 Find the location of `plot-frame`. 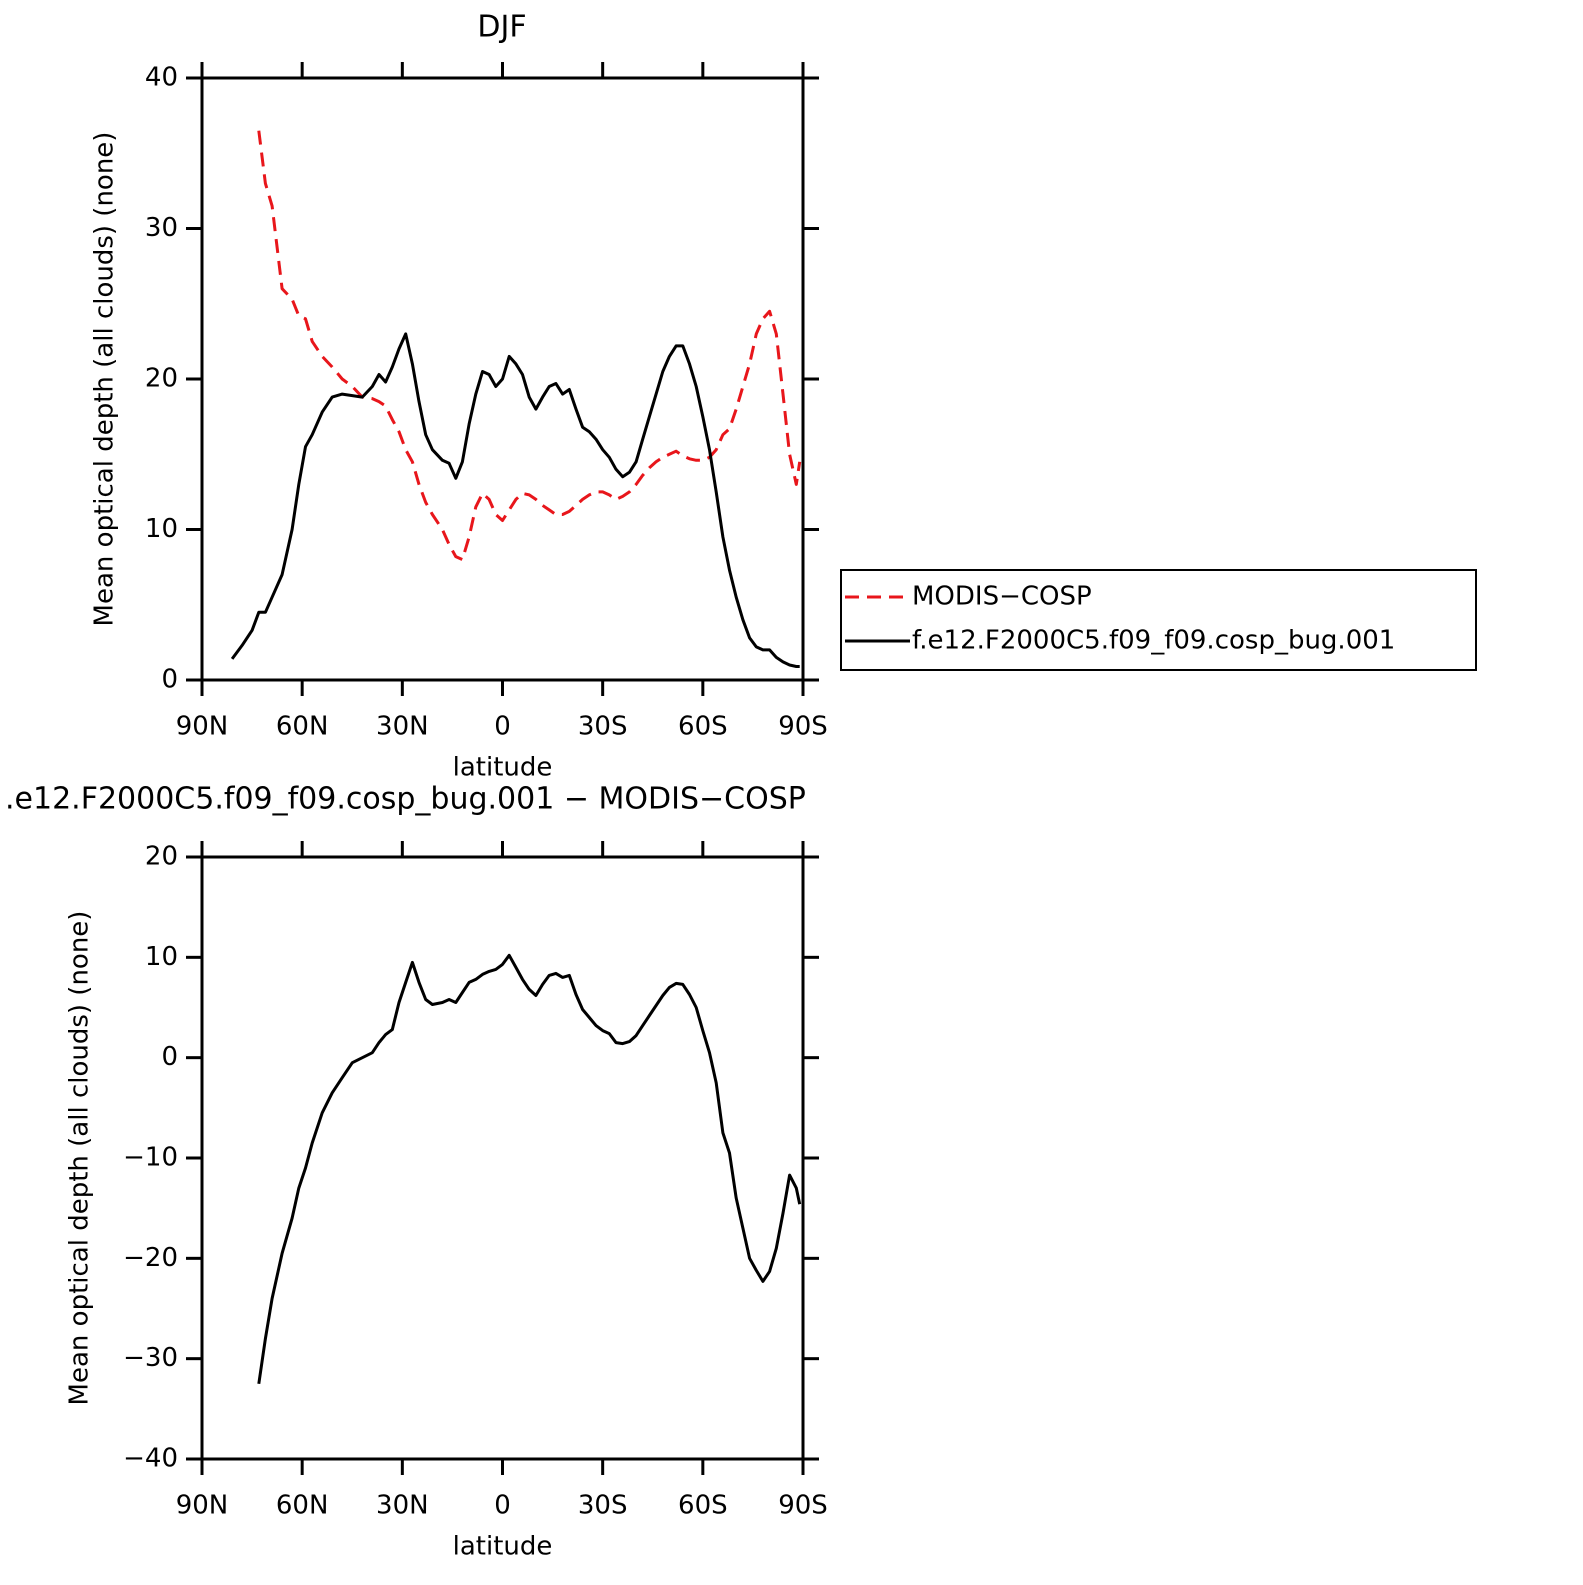

plot-frame is located at coordinates (502, 1158).